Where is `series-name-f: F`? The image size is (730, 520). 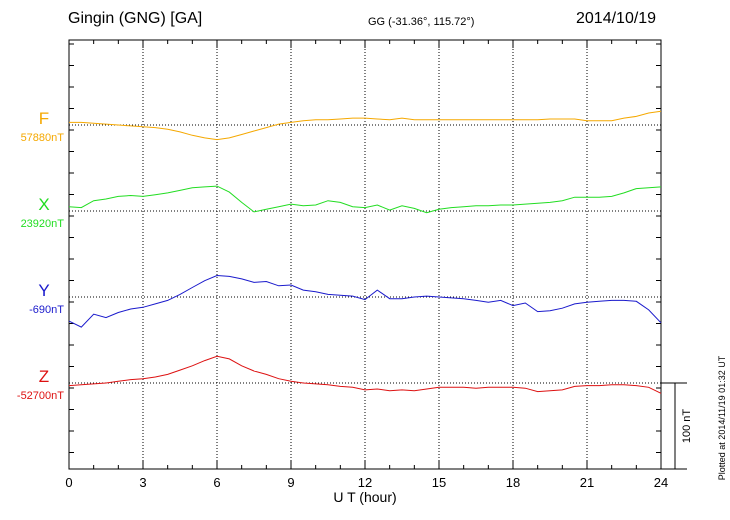 series-name-f: F is located at coordinates (44, 118).